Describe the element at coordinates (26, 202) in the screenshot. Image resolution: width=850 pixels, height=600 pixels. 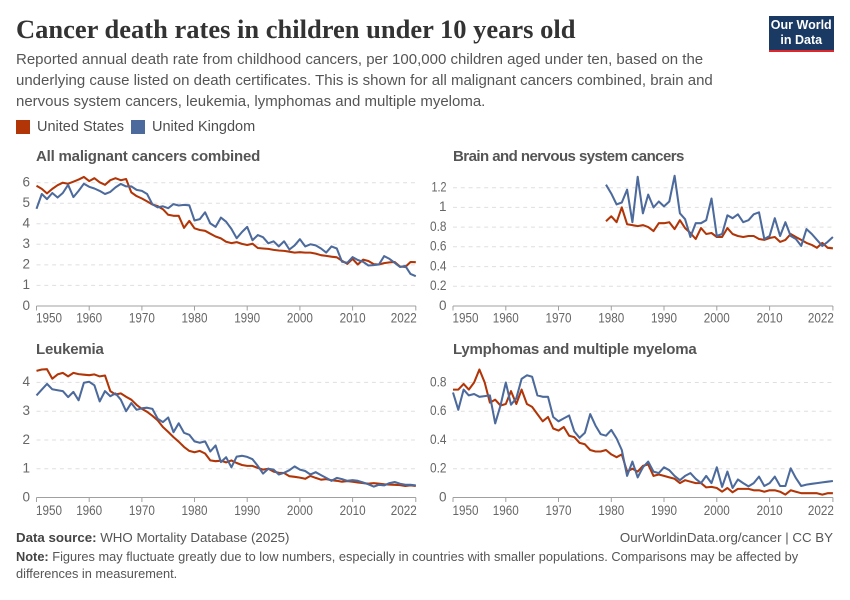
I see `svg-text: 5` at that location.